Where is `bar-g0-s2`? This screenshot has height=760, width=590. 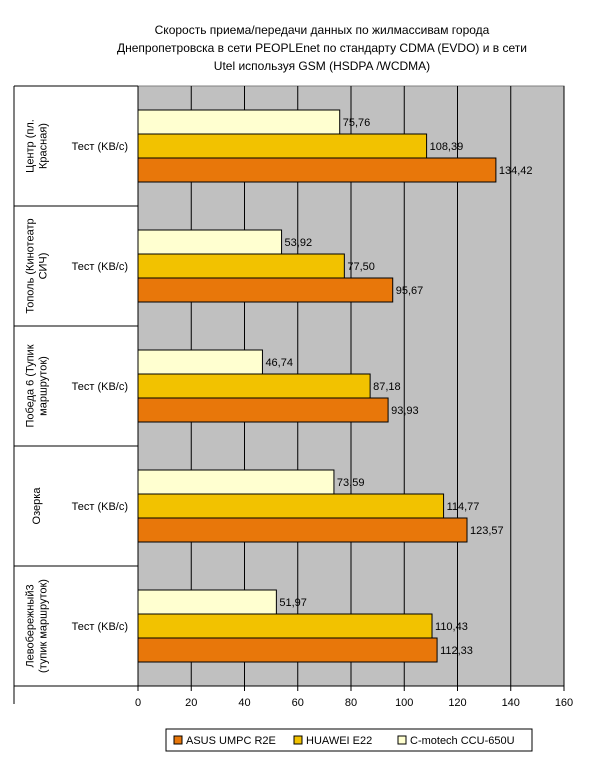
bar-g0-s2 is located at coordinates (239, 122).